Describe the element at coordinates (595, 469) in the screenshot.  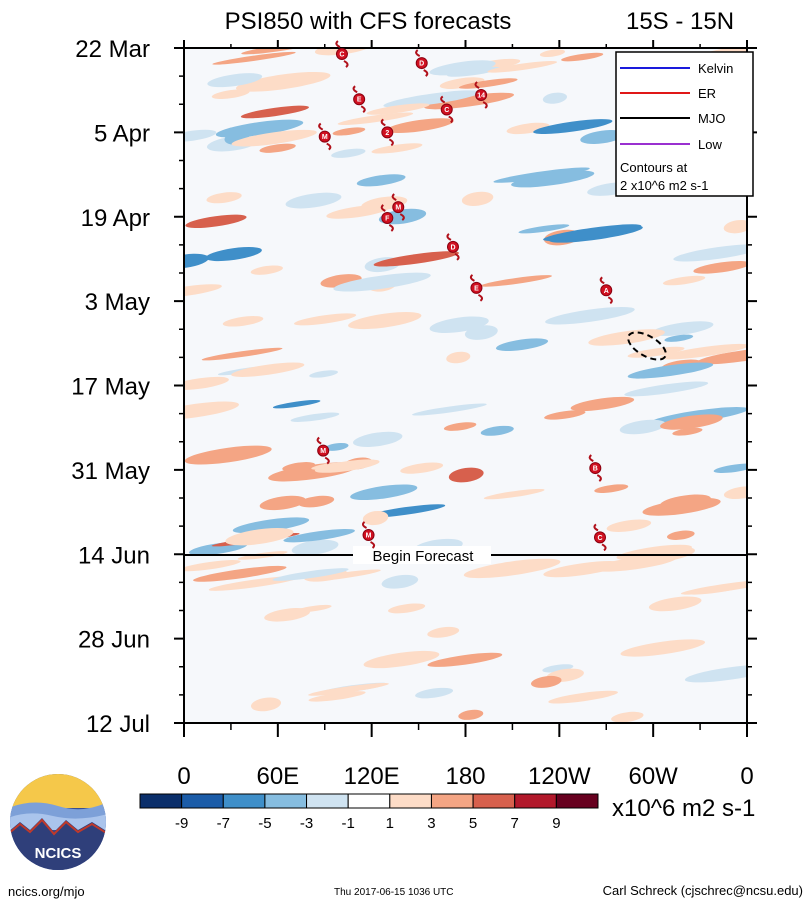
I see `storm-label: B` at that location.